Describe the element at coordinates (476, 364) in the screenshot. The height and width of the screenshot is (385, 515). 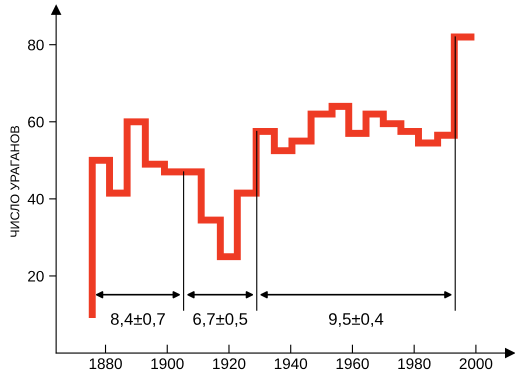
I see `x-tick-label: 2000` at that location.